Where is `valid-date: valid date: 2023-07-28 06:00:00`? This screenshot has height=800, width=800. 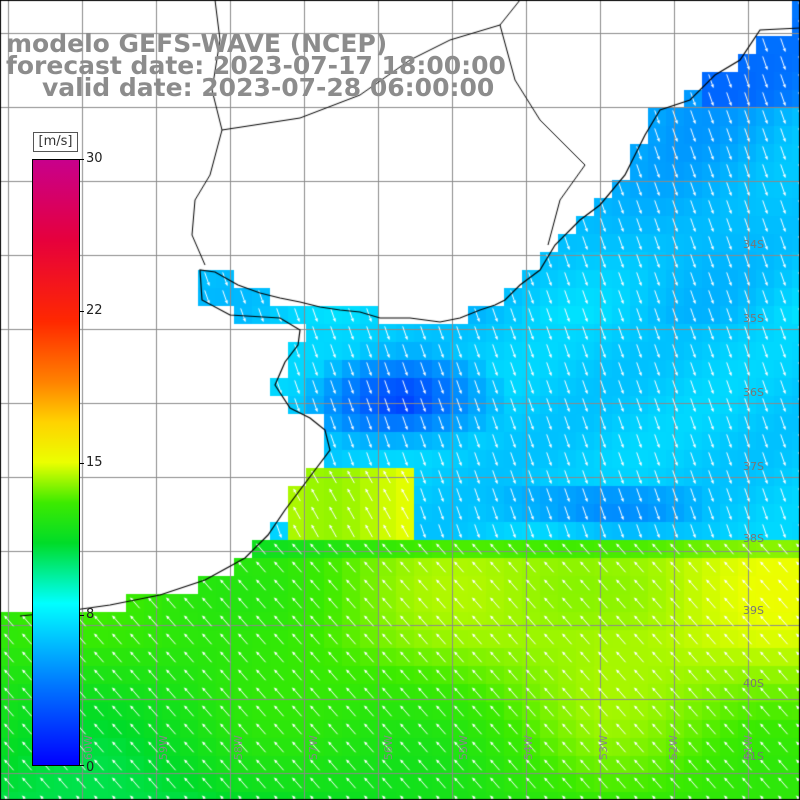 valid-date: valid date: 2023-07-28 06:00:00 is located at coordinates (268, 87).